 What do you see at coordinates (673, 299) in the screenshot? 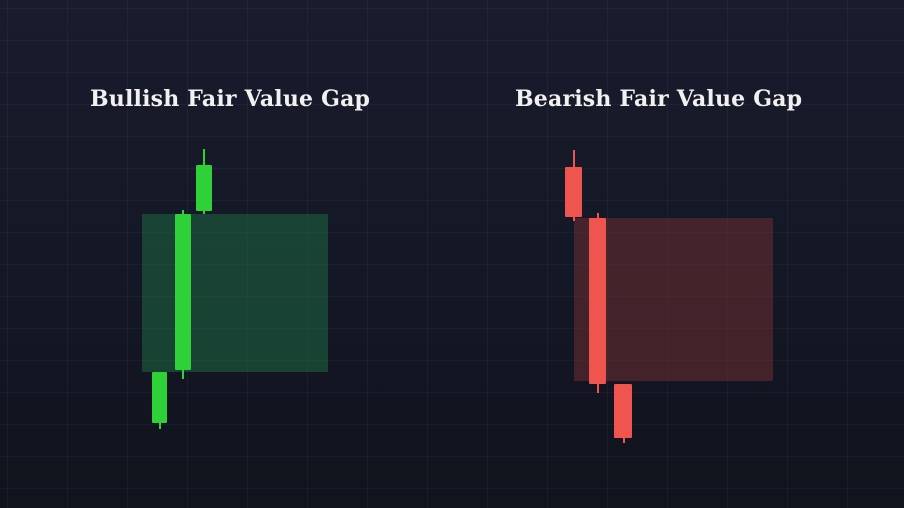
I see `bearish-gap-zone` at bounding box center [673, 299].